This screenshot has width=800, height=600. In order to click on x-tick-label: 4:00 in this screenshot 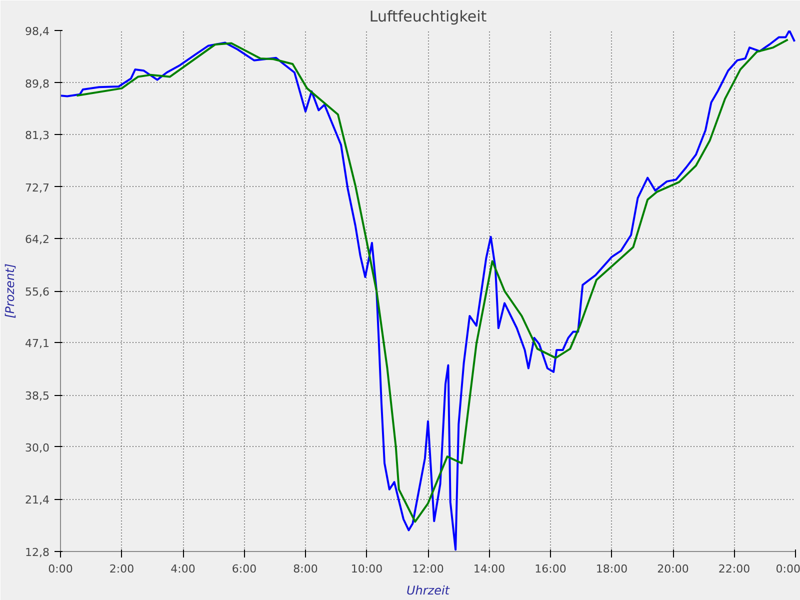, I will do `click(183, 569)`.